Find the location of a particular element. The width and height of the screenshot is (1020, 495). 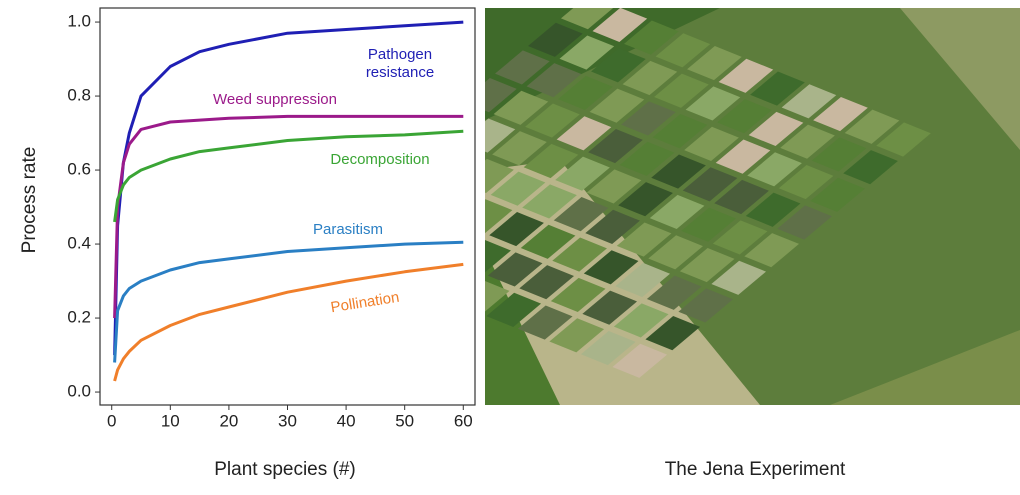

x-axis-label: Plant species (#) is located at coordinates (285, 469).